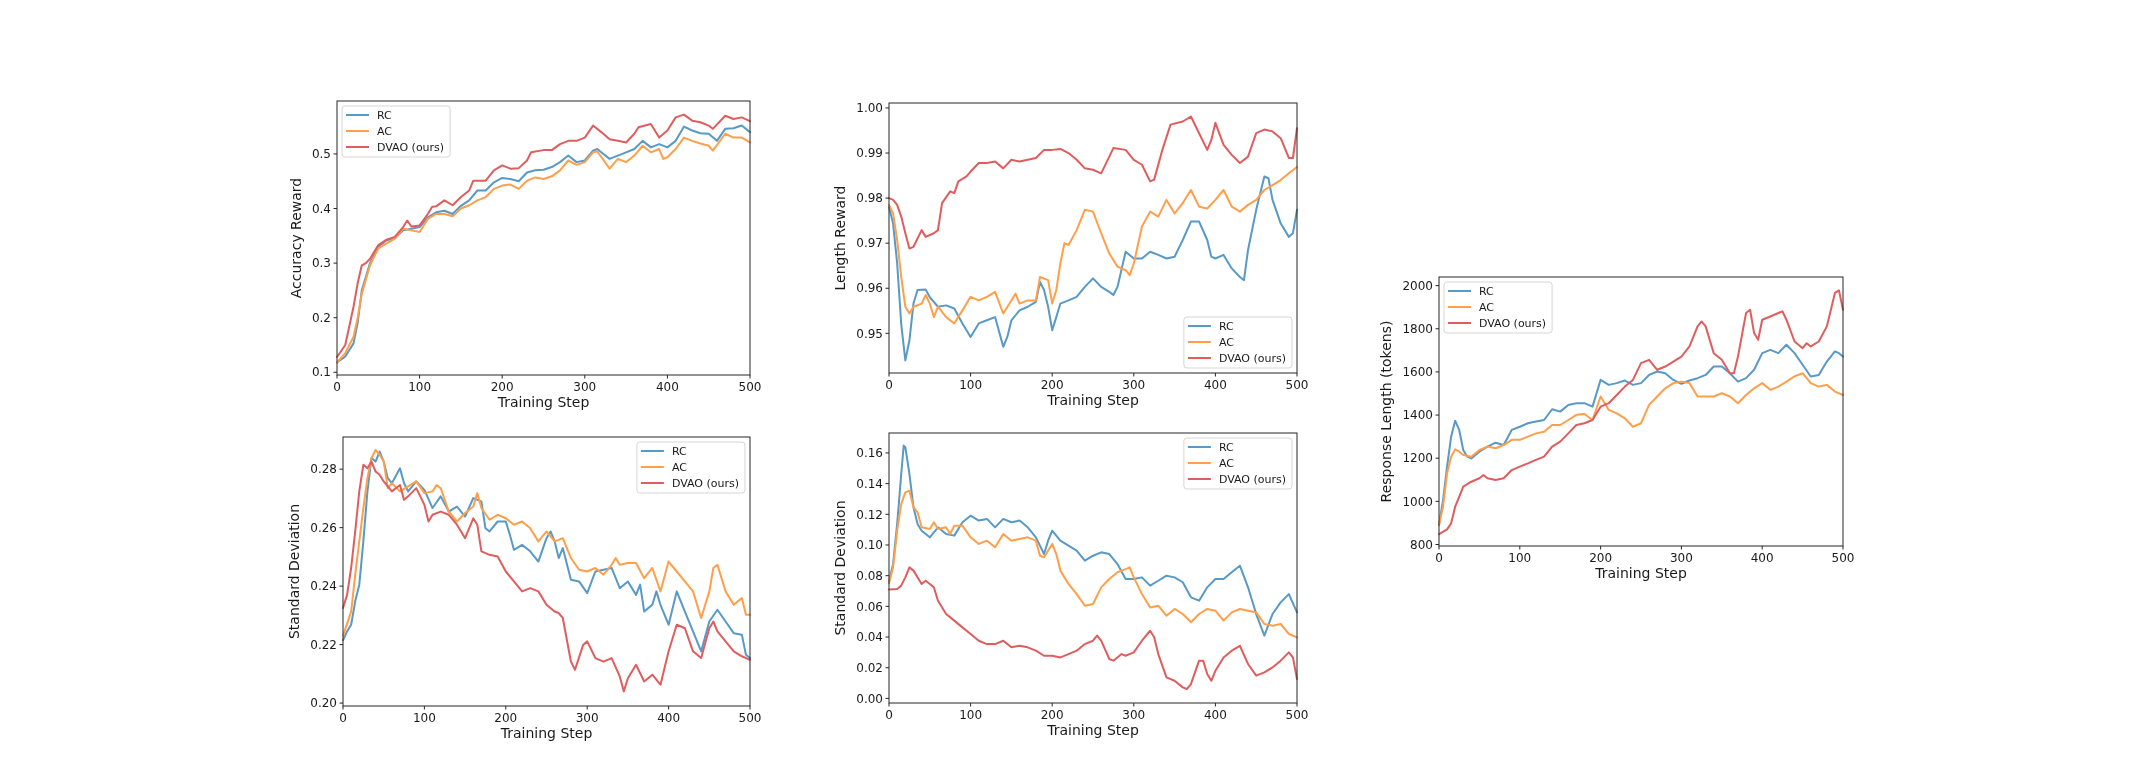  Describe the element at coordinates (869, 698) in the screenshot. I see `y-tick-label: 0.00` at that location.